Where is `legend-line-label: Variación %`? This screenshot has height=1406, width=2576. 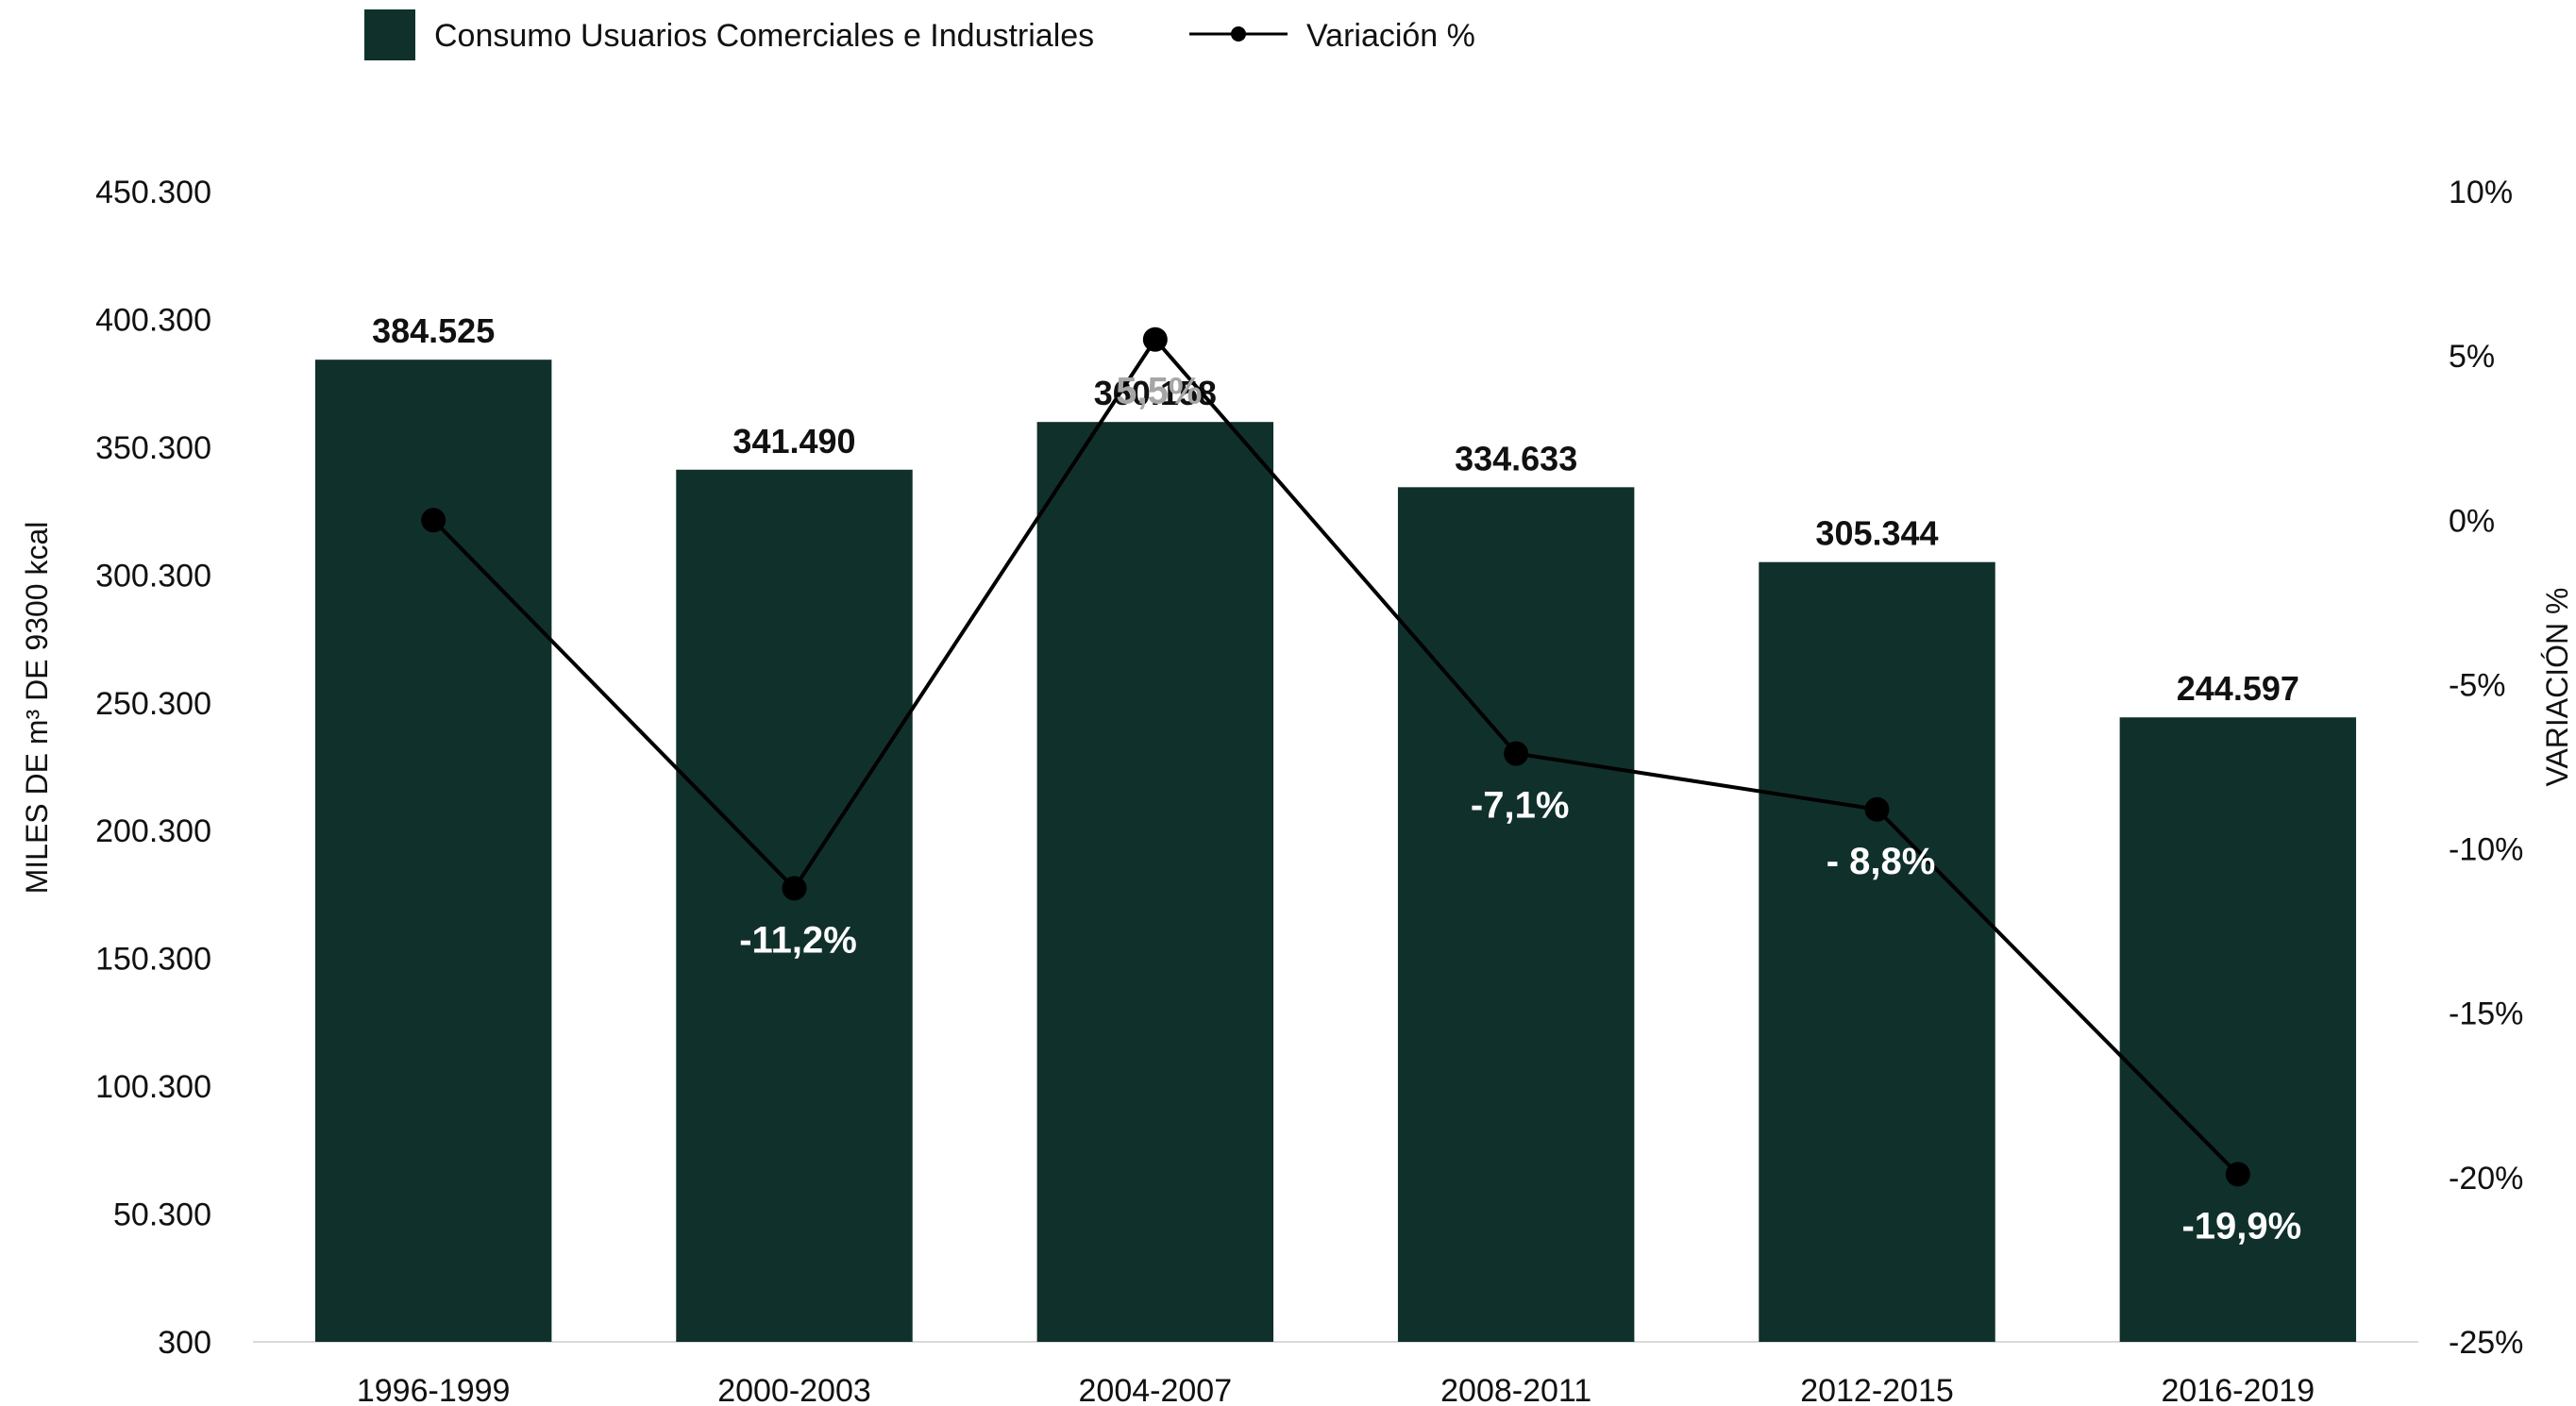
legend-line-label: Variación % is located at coordinates (1390, 36).